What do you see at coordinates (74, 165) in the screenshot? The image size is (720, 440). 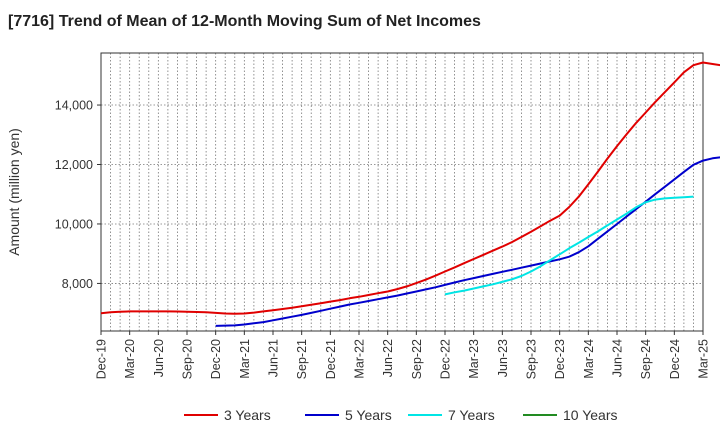 I see `y-tick-label: 12,000` at bounding box center [74, 165].